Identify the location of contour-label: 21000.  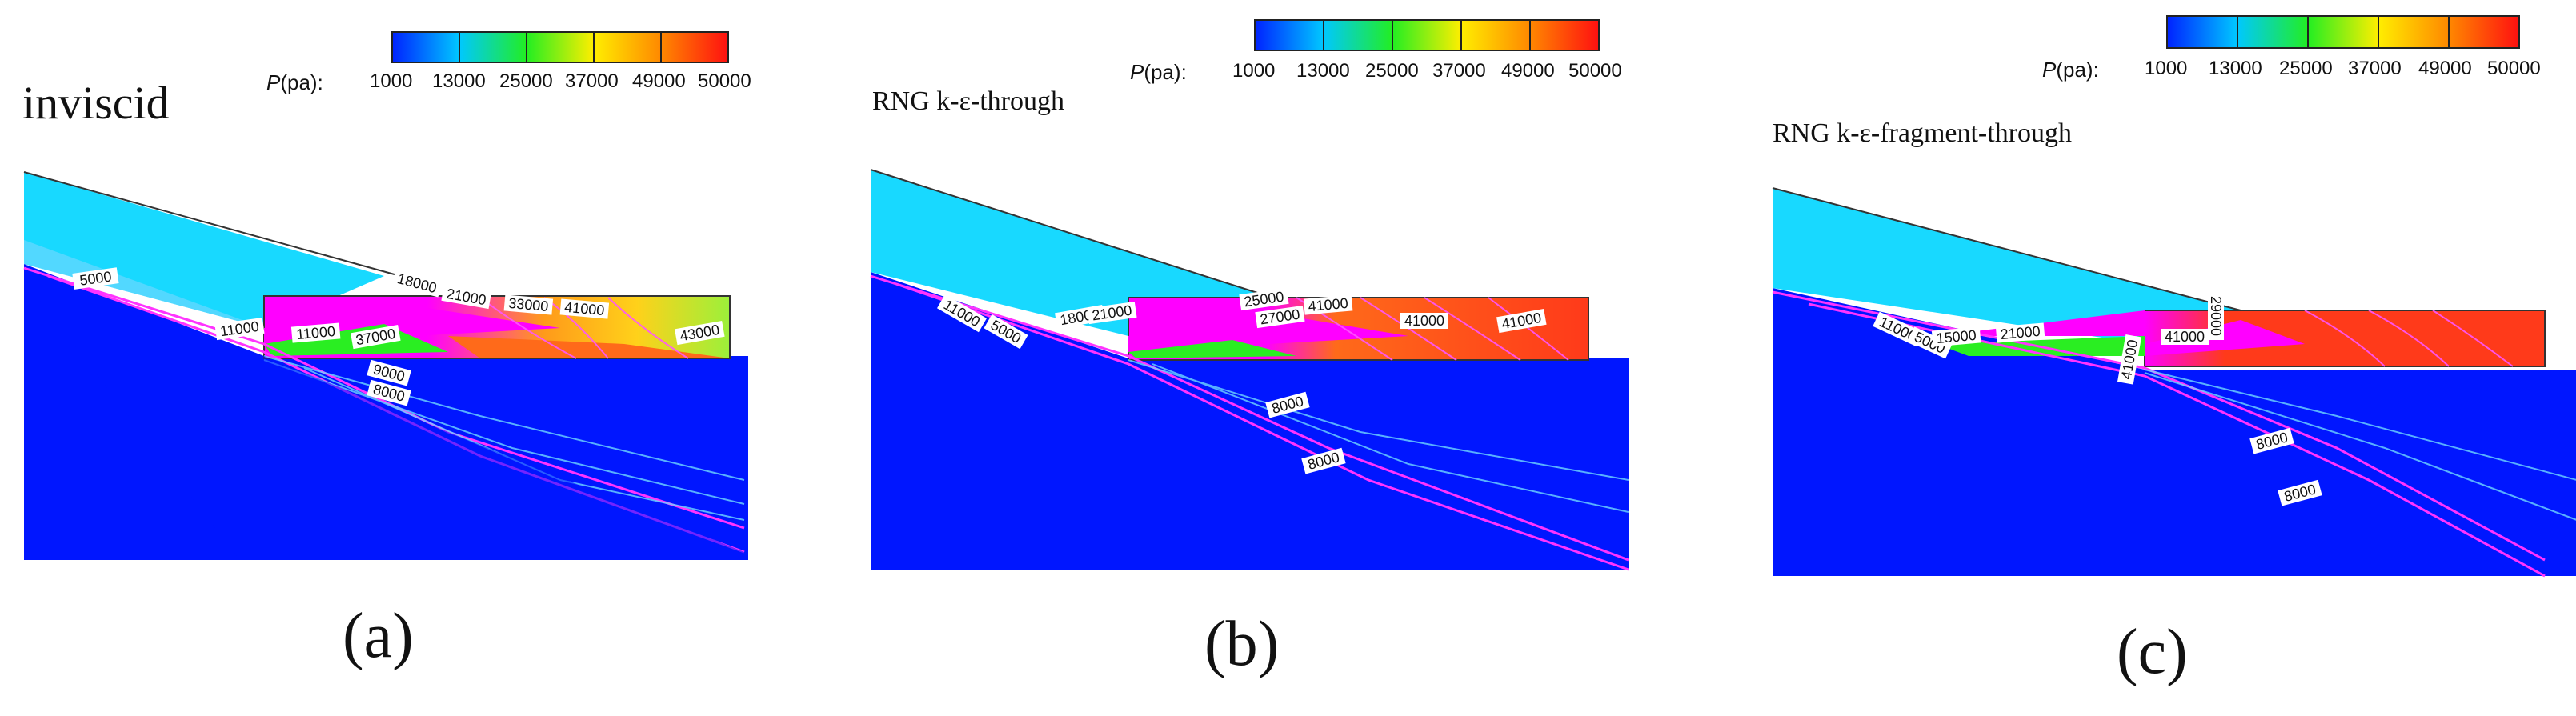
(2020, 332).